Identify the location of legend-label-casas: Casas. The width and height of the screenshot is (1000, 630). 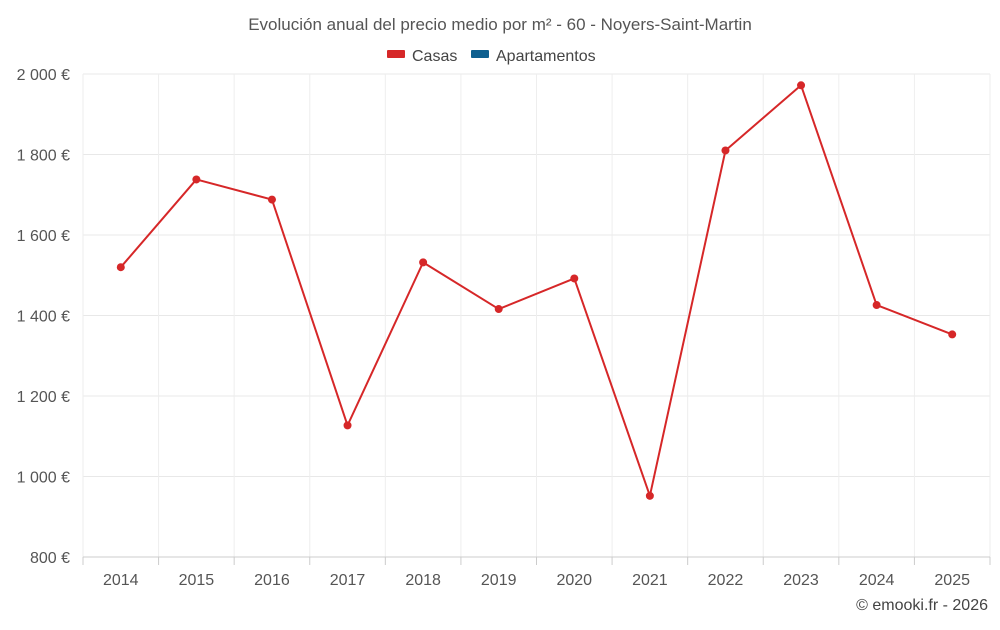
(434, 56).